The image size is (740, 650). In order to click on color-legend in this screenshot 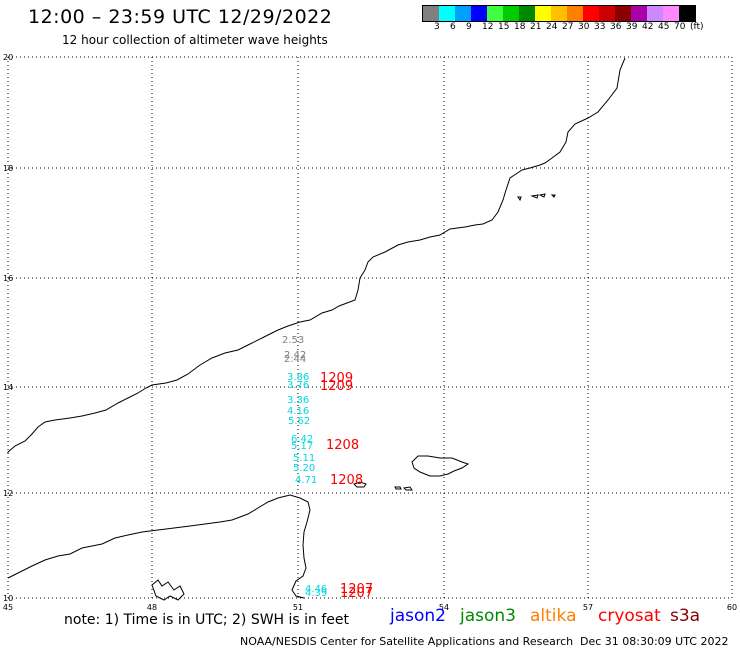, I will do `click(559, 13)`.